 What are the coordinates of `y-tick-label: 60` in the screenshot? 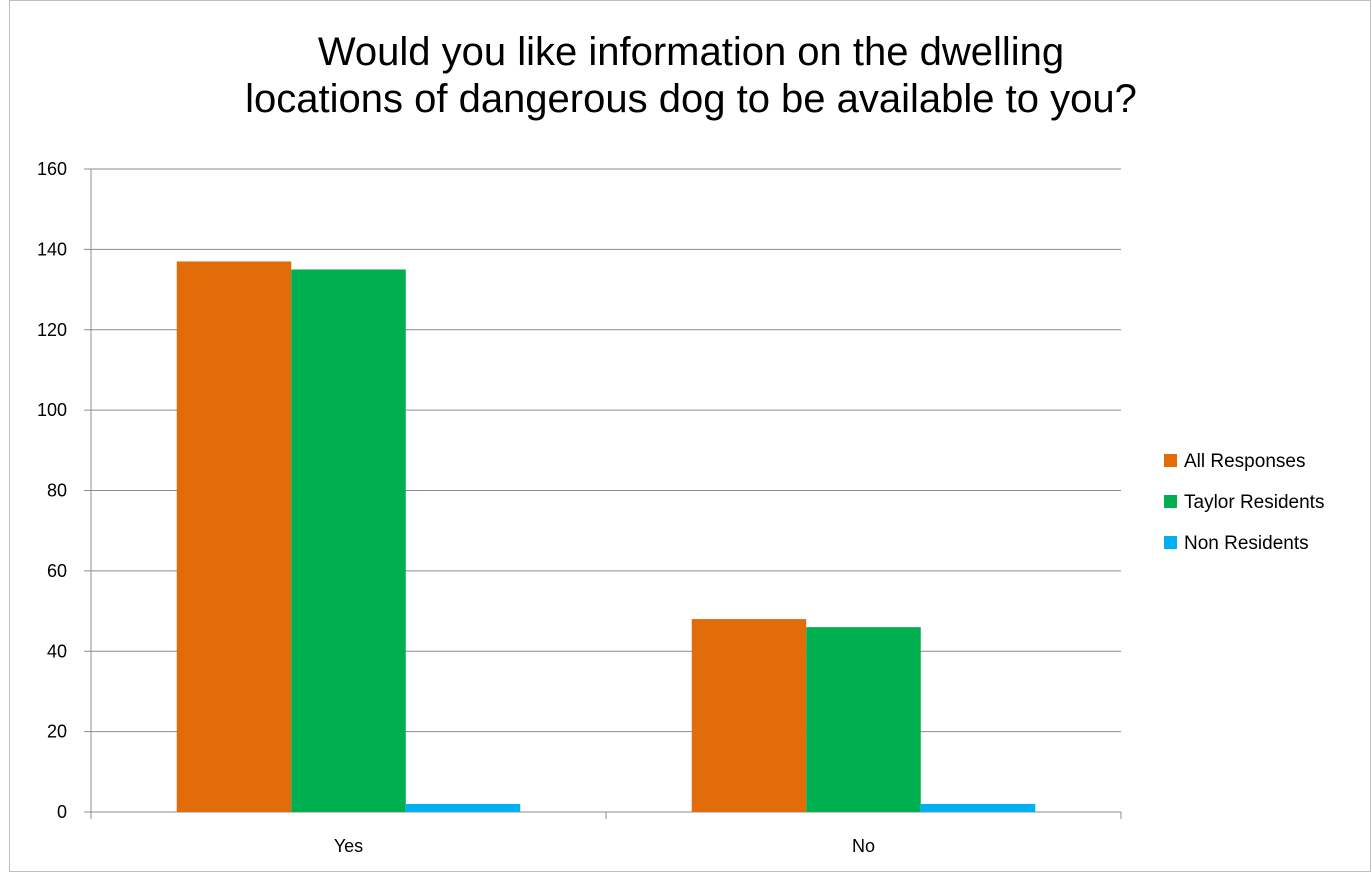 It's located at (57, 571).